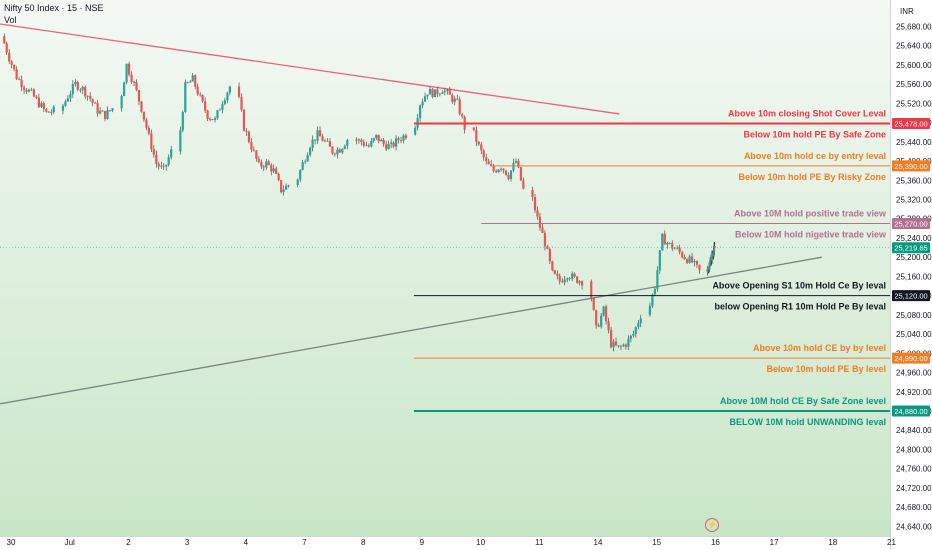  Describe the element at coordinates (819, 348) in the screenshot. I see `level-annotation: Above 10m hold CE by by level` at that location.